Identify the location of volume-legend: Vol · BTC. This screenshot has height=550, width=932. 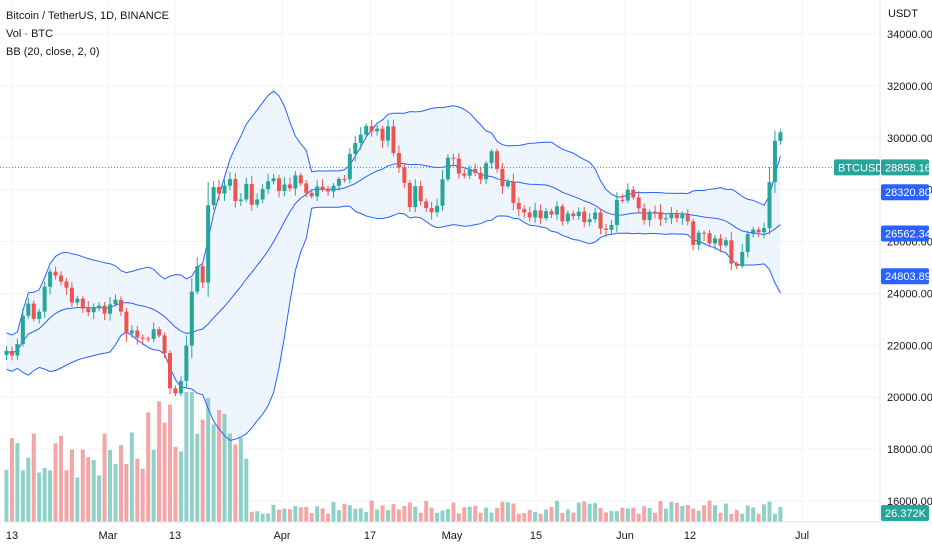
(30, 34).